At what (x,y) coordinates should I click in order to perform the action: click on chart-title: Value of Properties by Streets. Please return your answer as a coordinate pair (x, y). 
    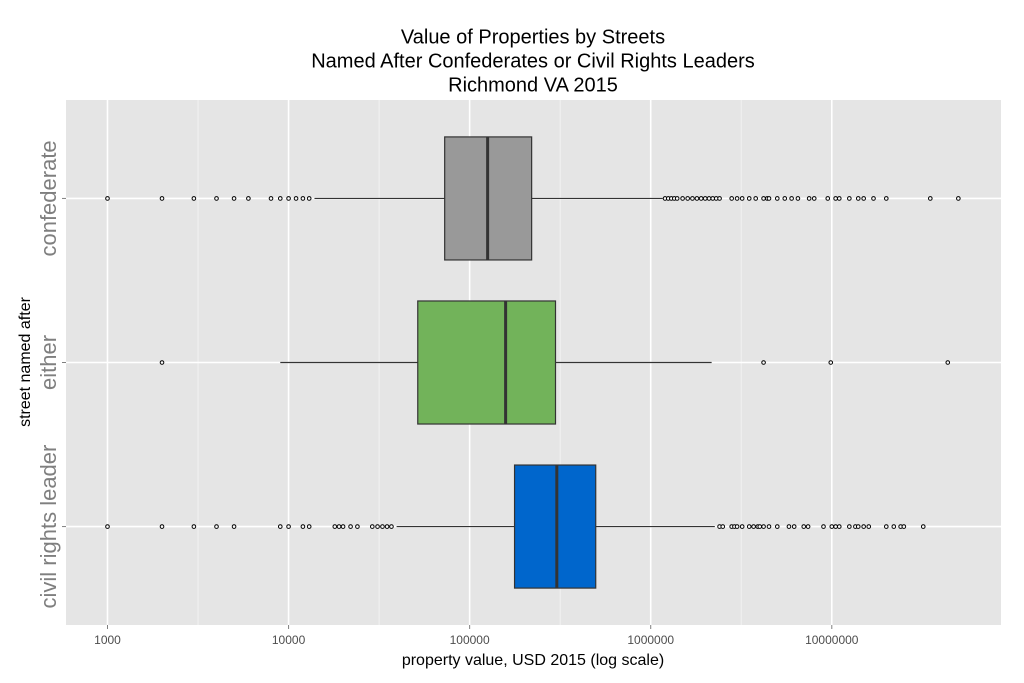
    Looking at the image, I should click on (533, 37).